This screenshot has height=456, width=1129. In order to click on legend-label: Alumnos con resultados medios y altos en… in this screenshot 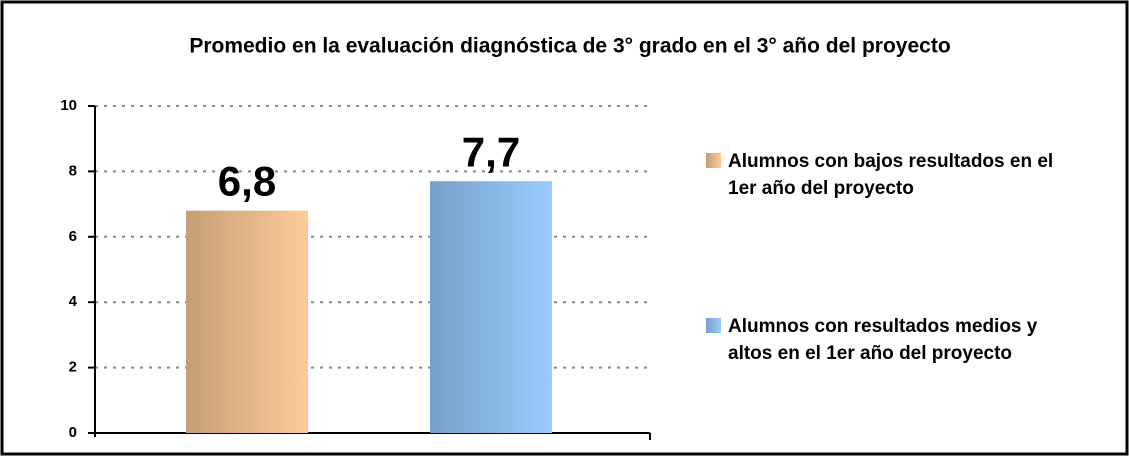, I will do `click(883, 340)`.